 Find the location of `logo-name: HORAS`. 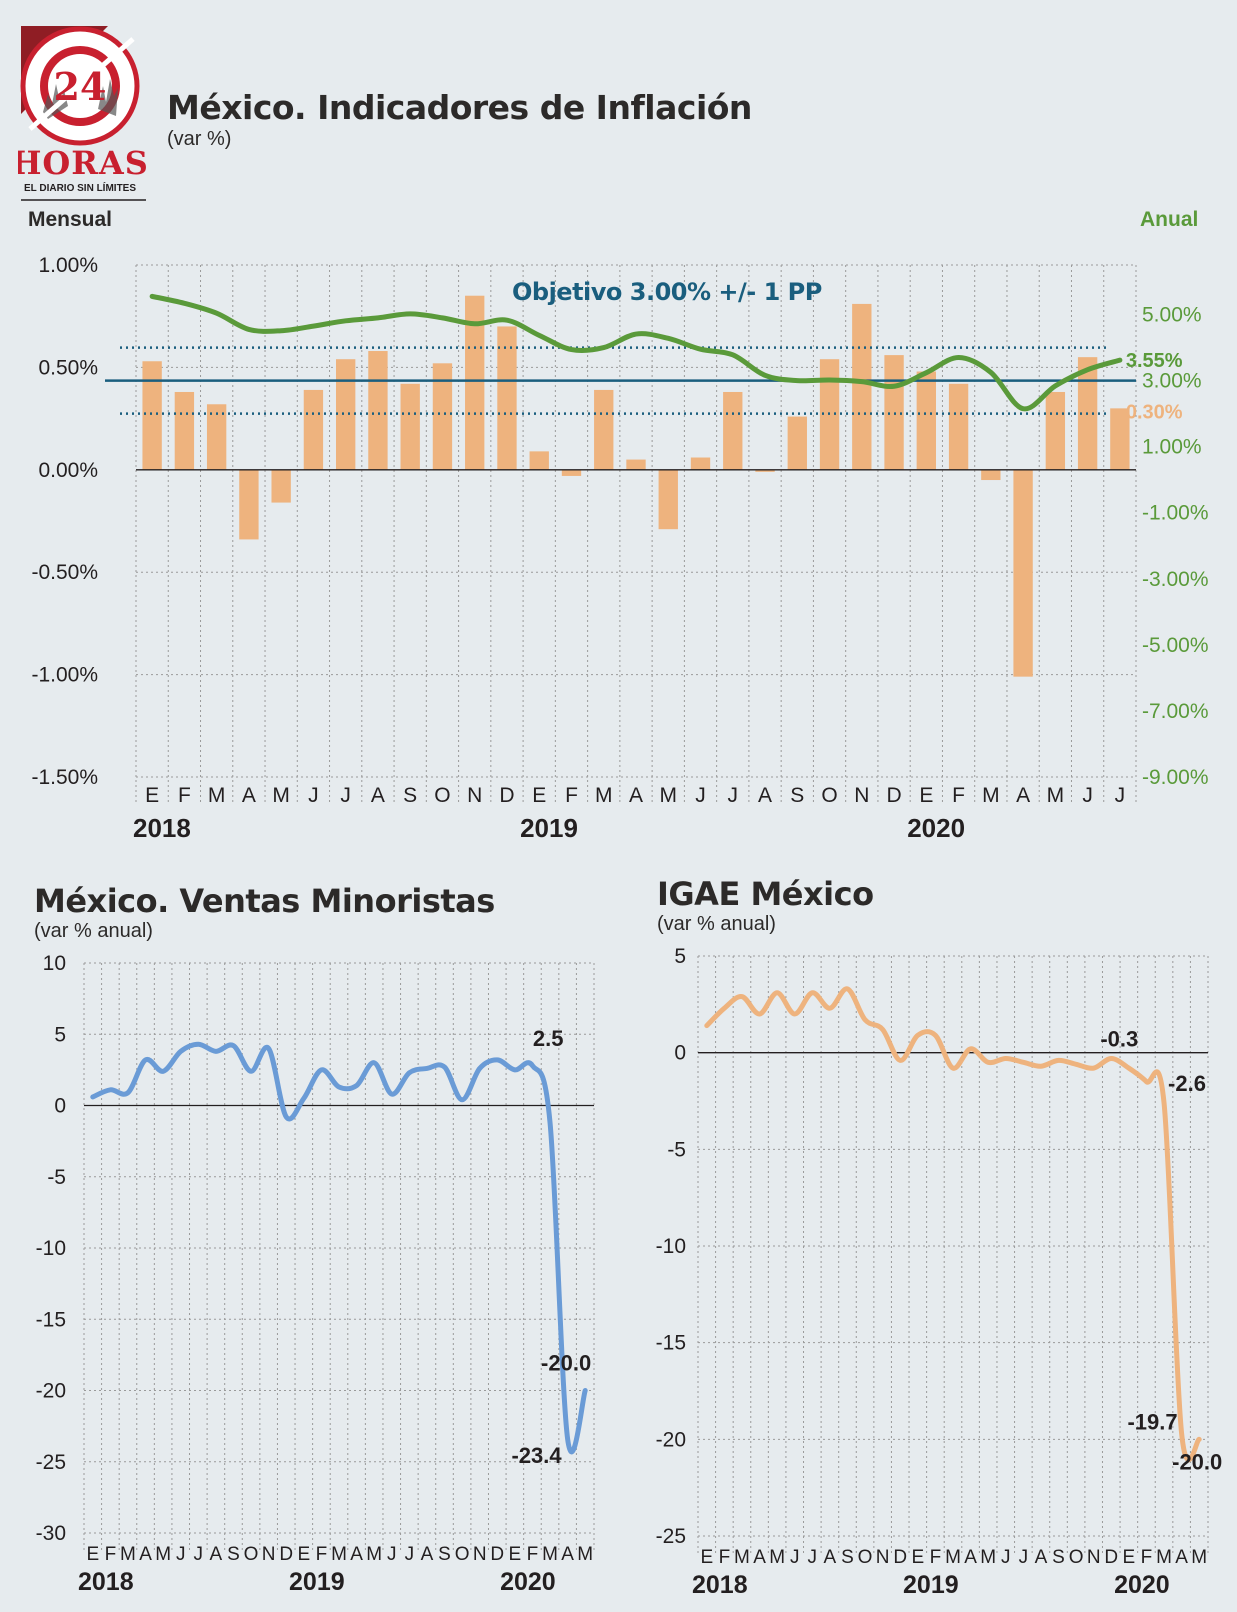

logo-name: HORAS is located at coordinates (83, 163).